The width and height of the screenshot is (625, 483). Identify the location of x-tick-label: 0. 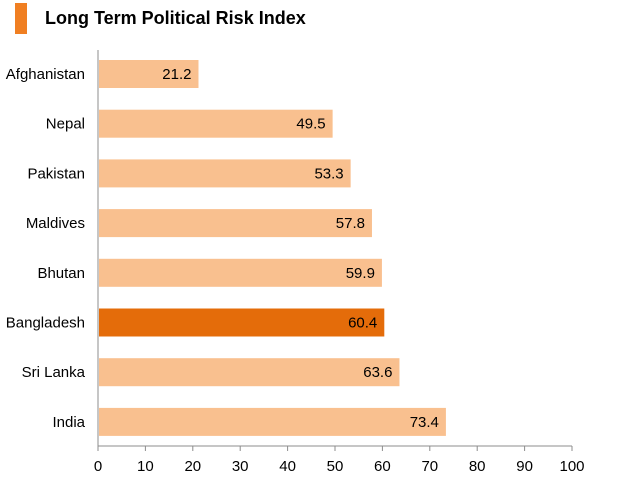
(98, 466).